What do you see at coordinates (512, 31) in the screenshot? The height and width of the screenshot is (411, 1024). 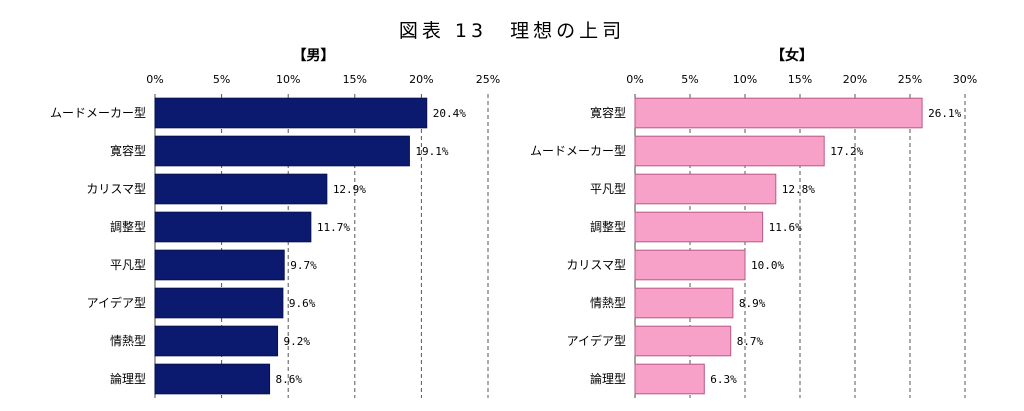 I see `figure-title: 図表 13 理想の上司` at bounding box center [512, 31].